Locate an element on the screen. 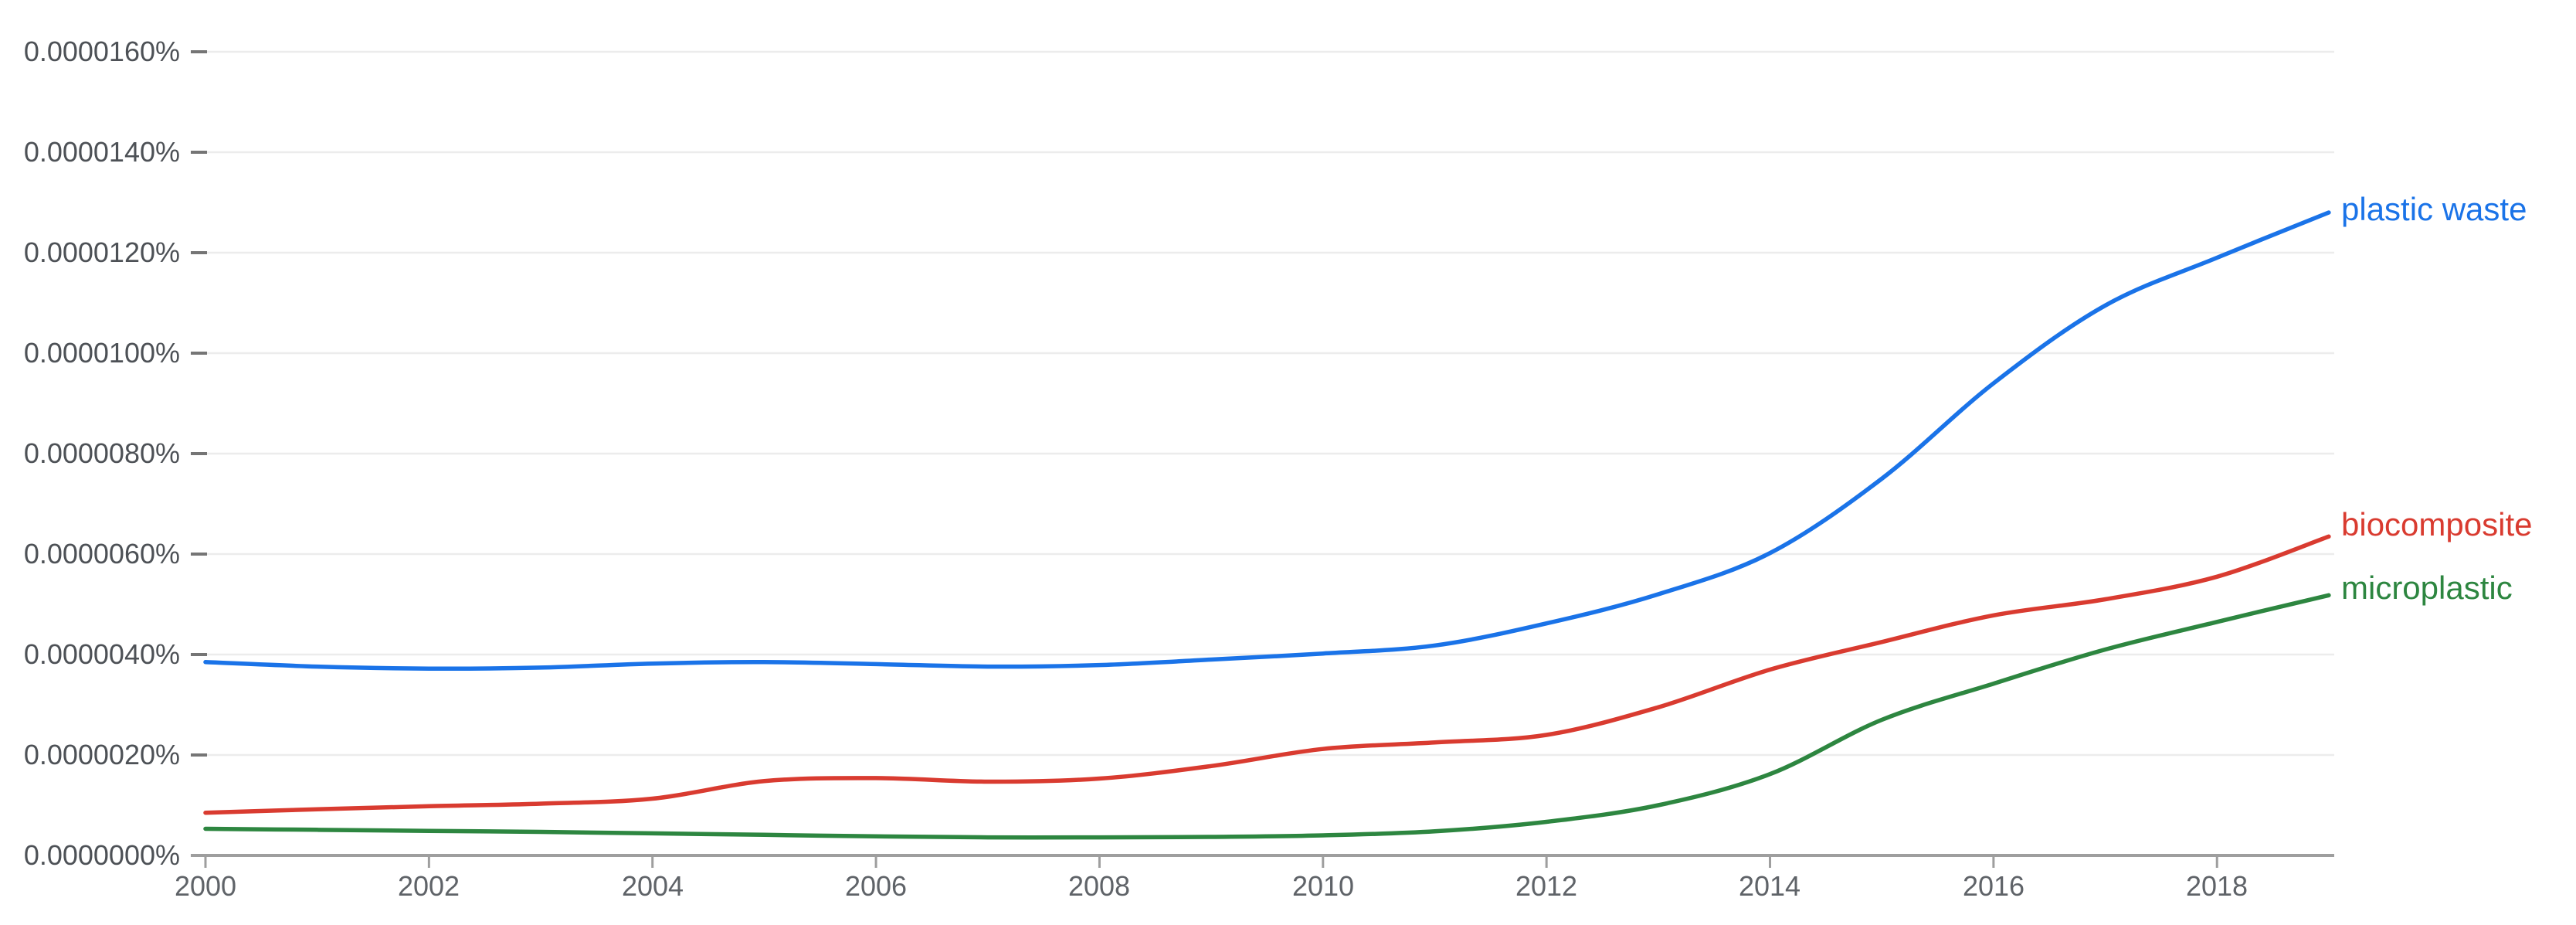 Image resolution: width=2576 pixels, height=925 pixels. y-tick-label: 0.0000000% is located at coordinates (101, 855).